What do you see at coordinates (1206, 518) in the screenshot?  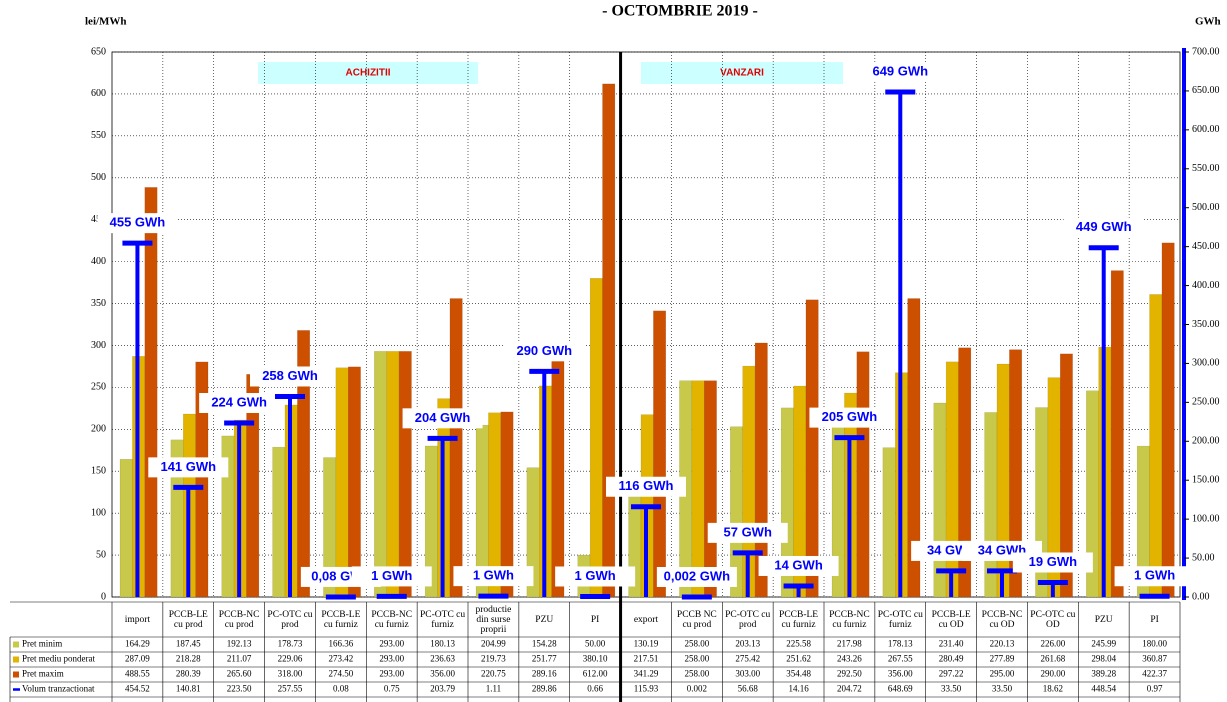 I see `y2-tick-label: 100.00` at bounding box center [1206, 518].